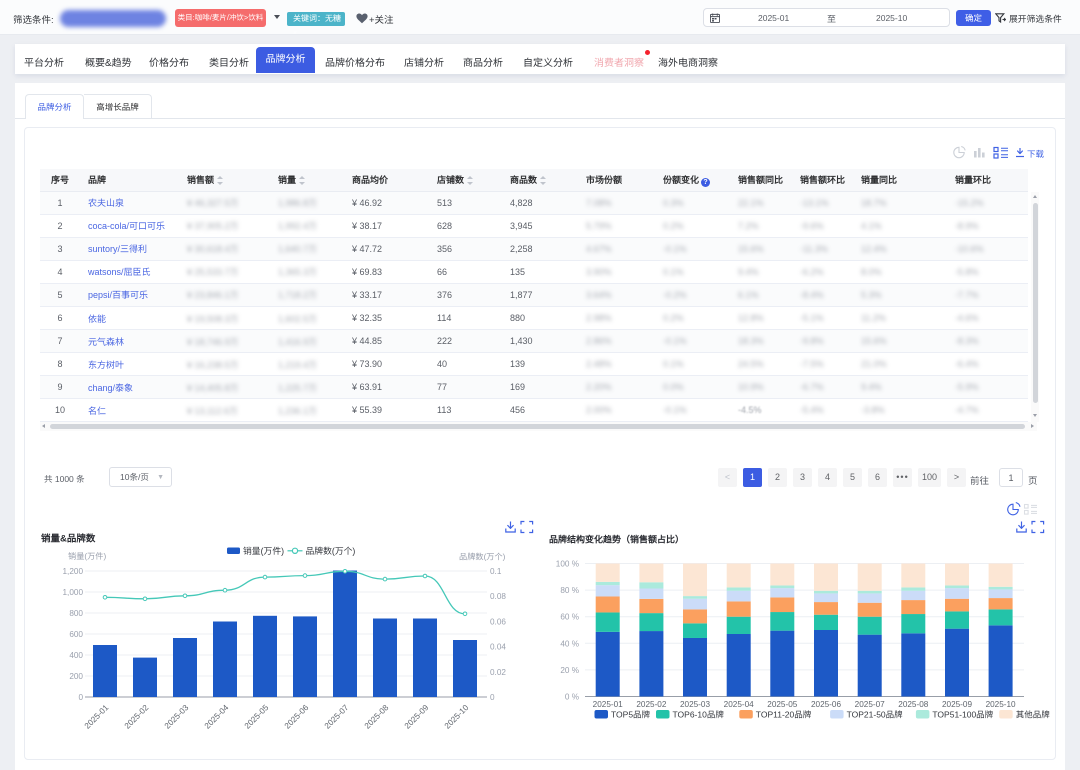 This screenshot has width=1080, height=770. Describe the element at coordinates (569, 590) in the screenshot. I see `svg-text: 80 %` at that location.